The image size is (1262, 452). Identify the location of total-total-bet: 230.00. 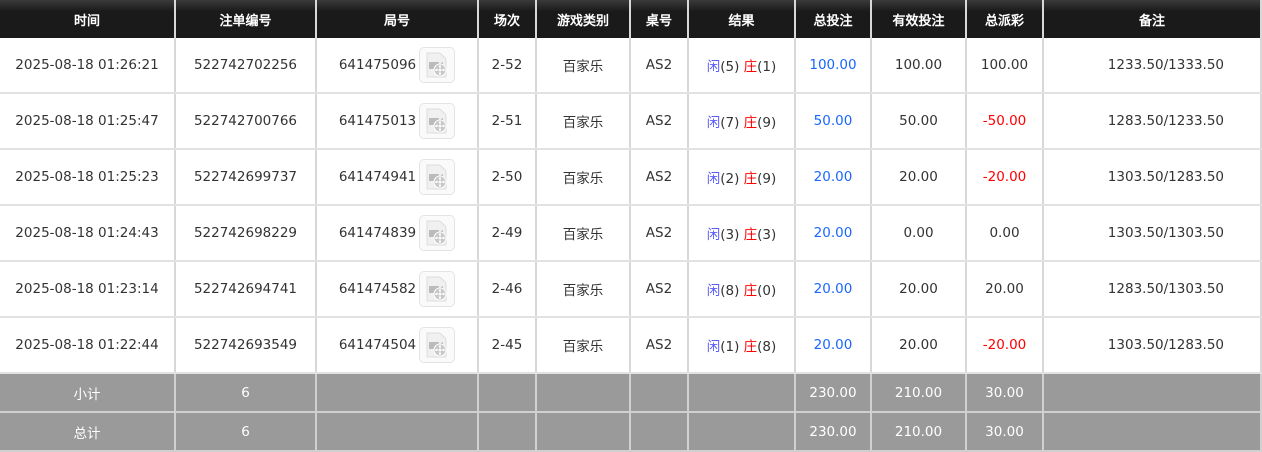
(833, 432).